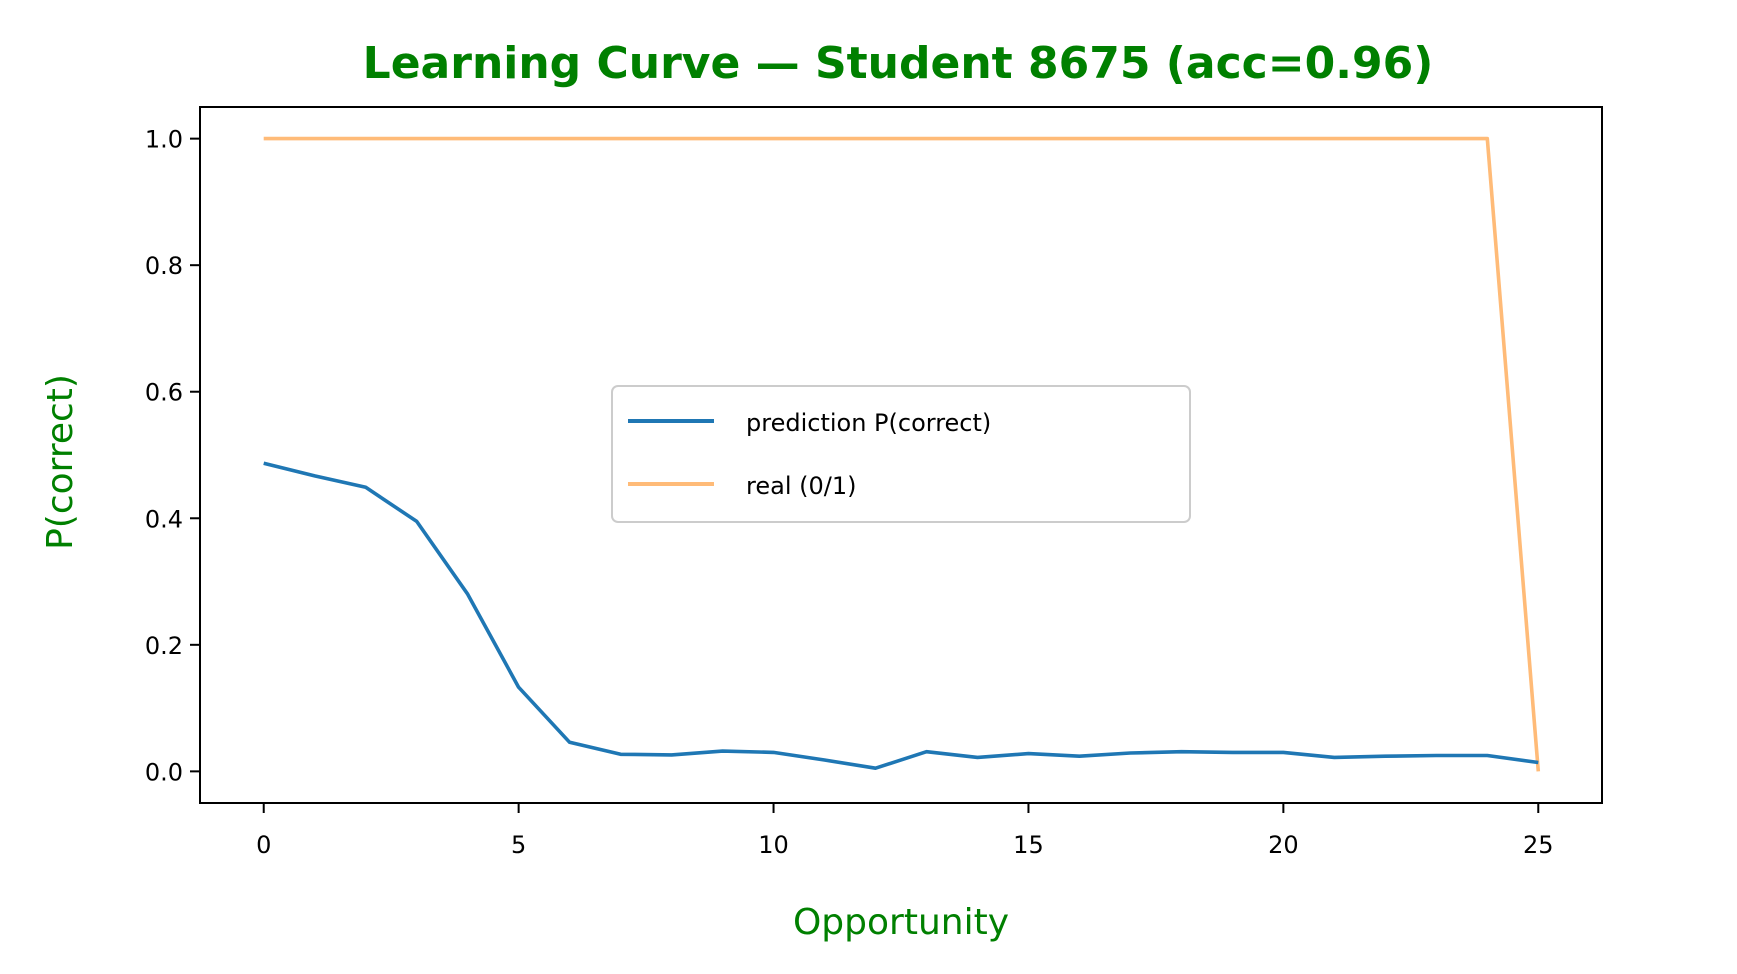 The width and height of the screenshot is (1737, 974). What do you see at coordinates (905, 831) in the screenshot?
I see `x-axis-ticks: 0 5 10 15 20 25` at bounding box center [905, 831].